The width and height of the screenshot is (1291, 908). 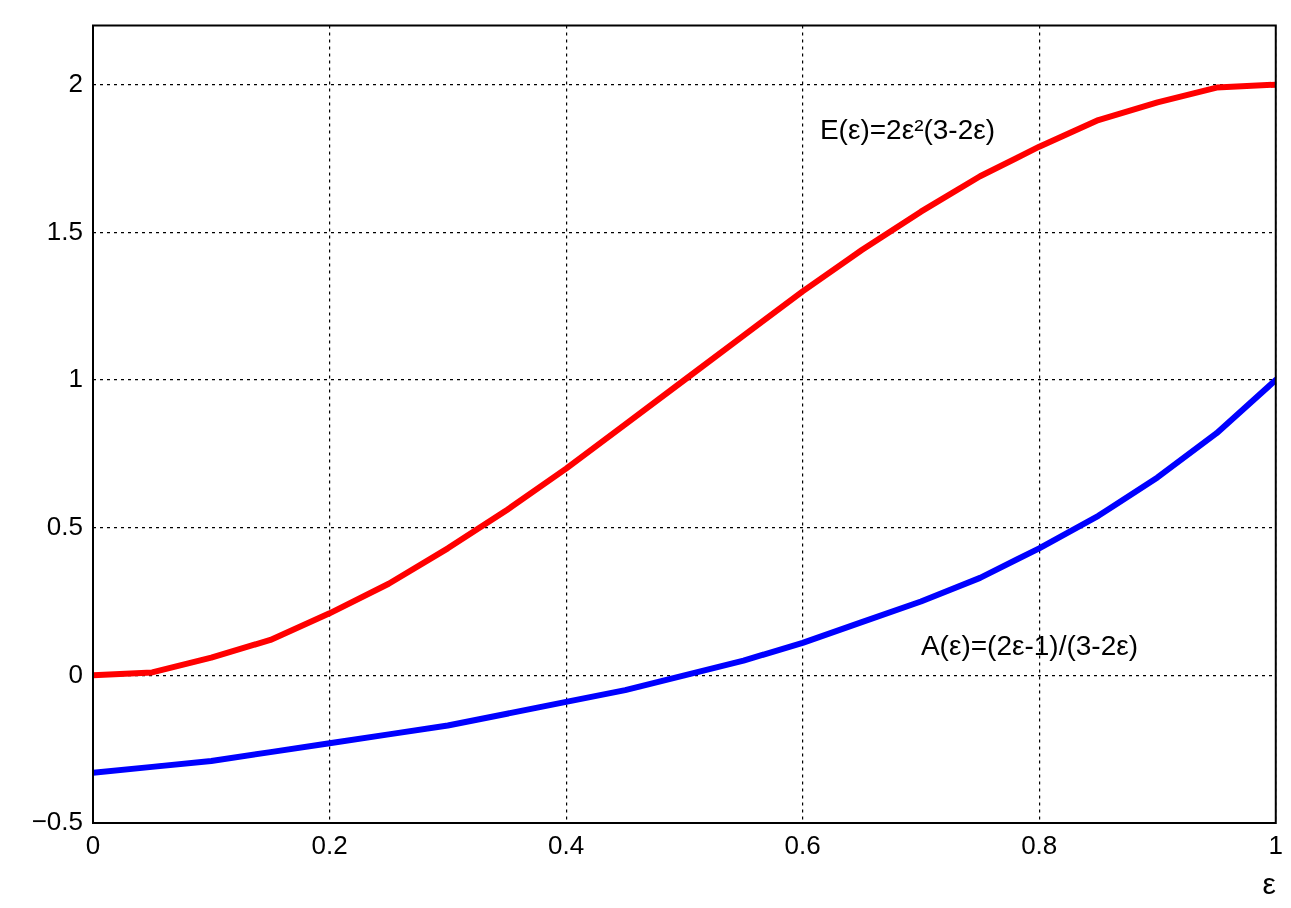 I want to click on y-tick-label: 0, so click(x=75, y=673).